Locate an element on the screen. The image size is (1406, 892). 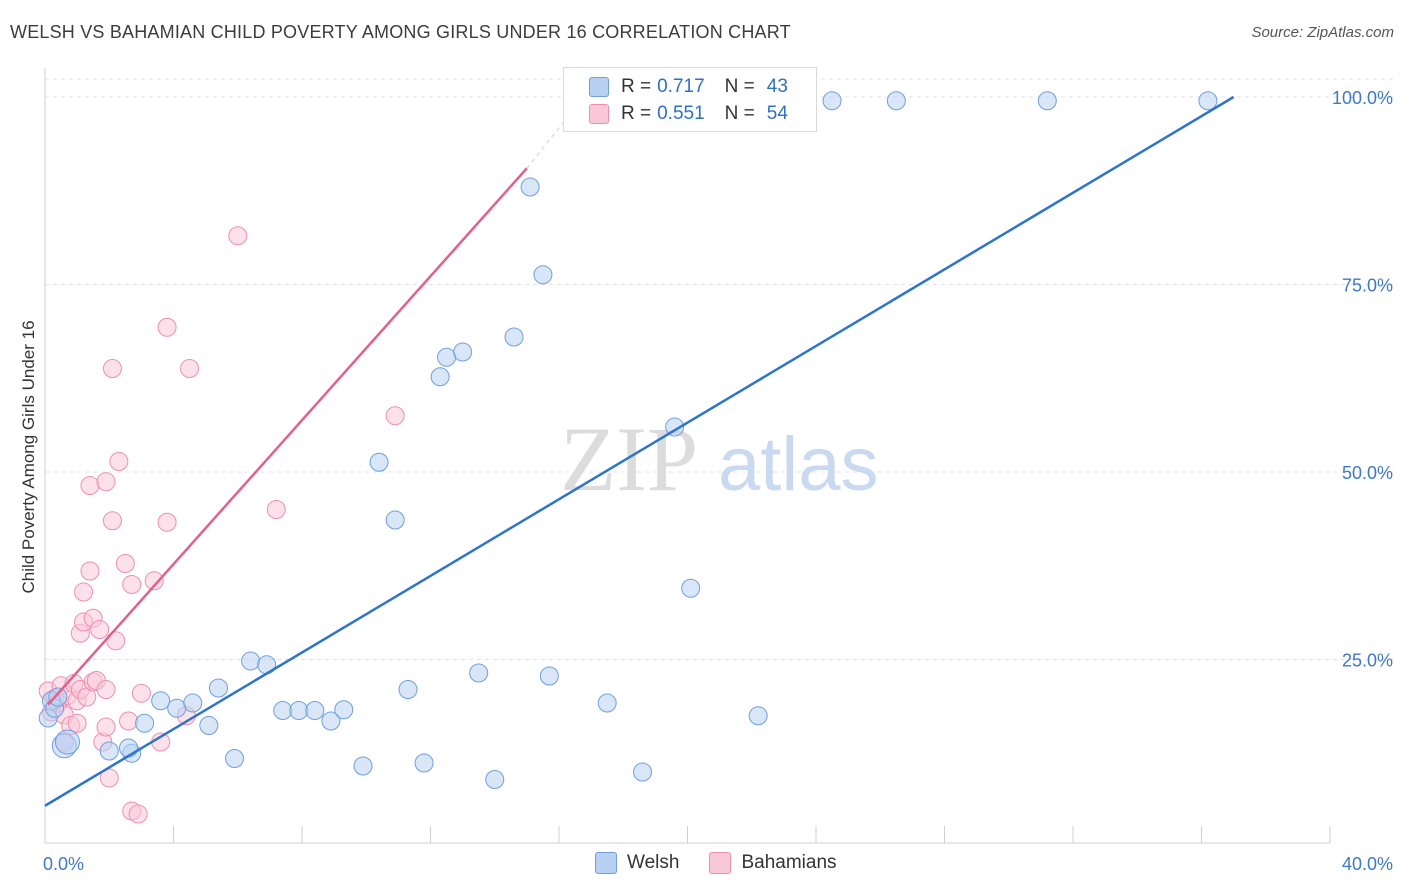
legend-row-welsh: R = 0.717 N = 43 is located at coordinates (688, 87).